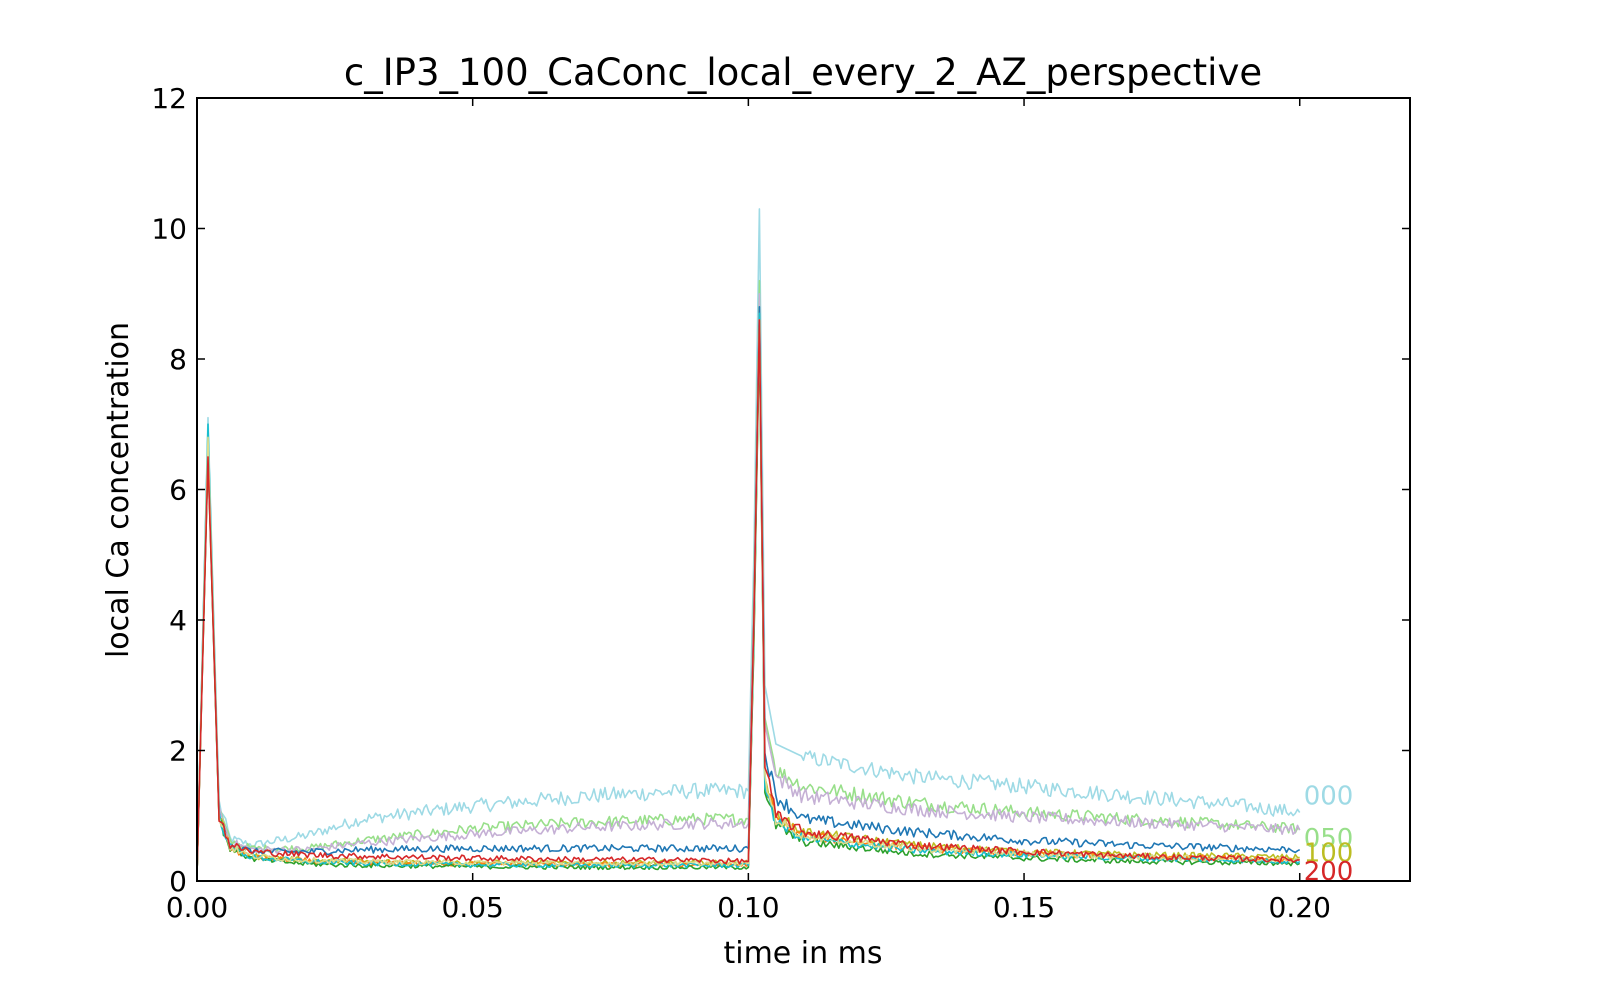  What do you see at coordinates (178, 751) in the screenshot?
I see `y-tick-label: 2` at bounding box center [178, 751].